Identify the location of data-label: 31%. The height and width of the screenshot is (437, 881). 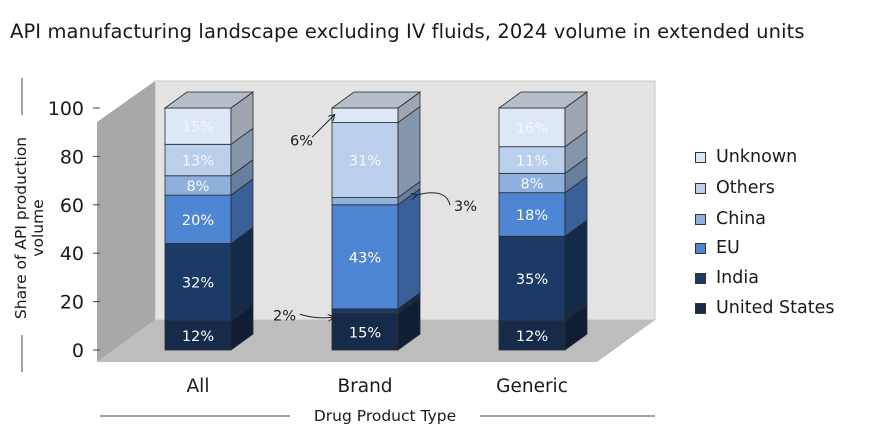
(365, 162).